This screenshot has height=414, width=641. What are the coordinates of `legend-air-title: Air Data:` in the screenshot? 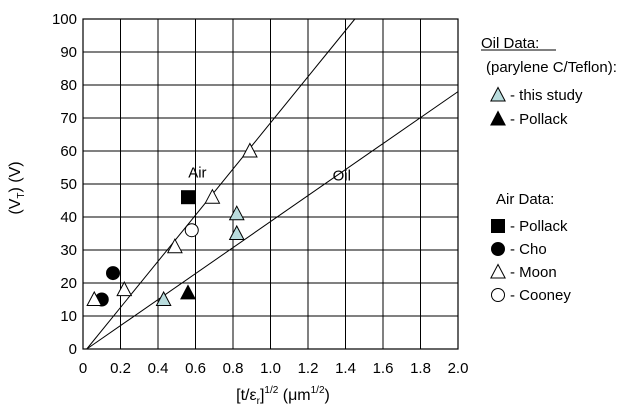 It's located at (525, 199).